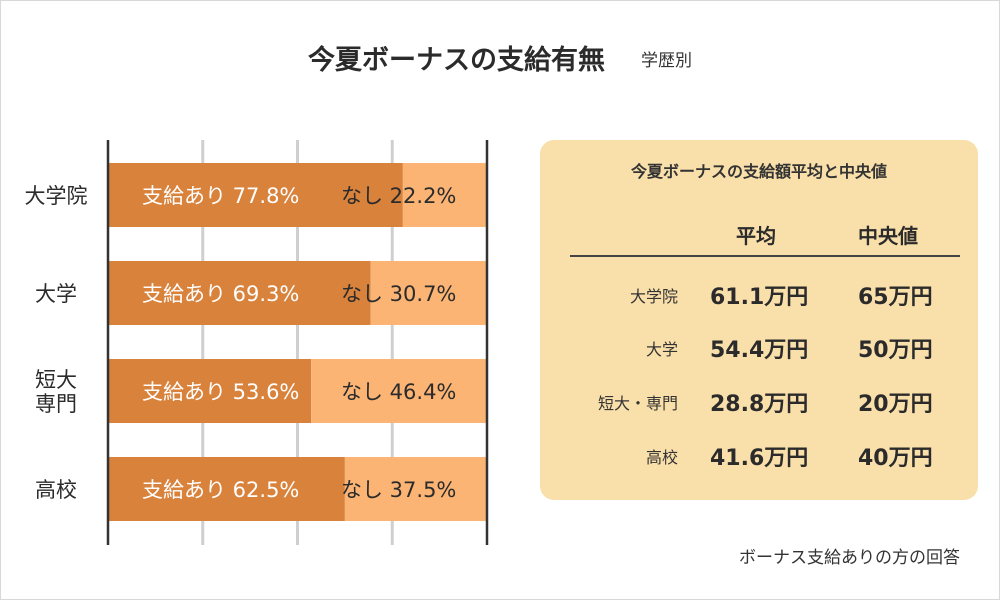 This screenshot has height=600, width=1000. Describe the element at coordinates (56, 490) in the screenshot. I see `category-label: 高校` at that location.